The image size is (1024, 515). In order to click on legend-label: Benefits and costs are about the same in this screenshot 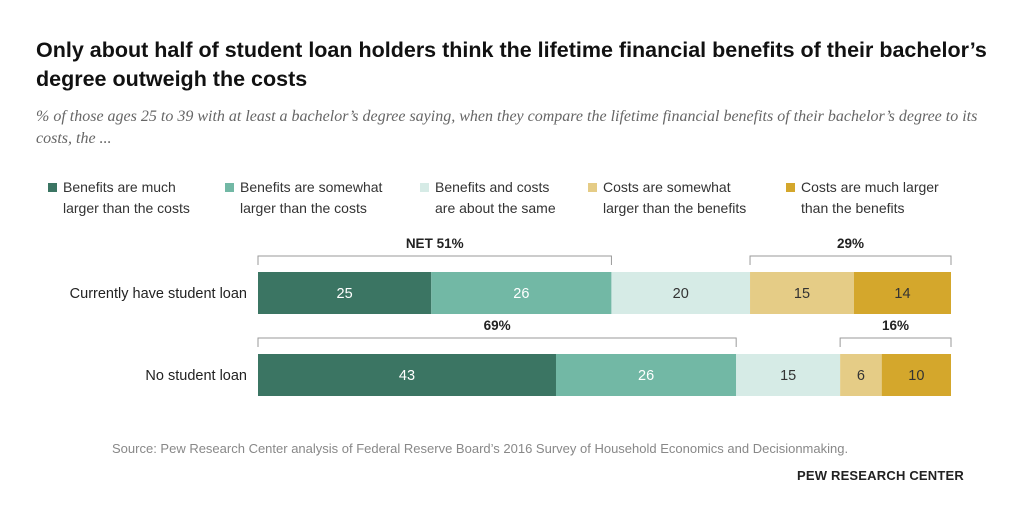, I will do `click(495, 197)`.